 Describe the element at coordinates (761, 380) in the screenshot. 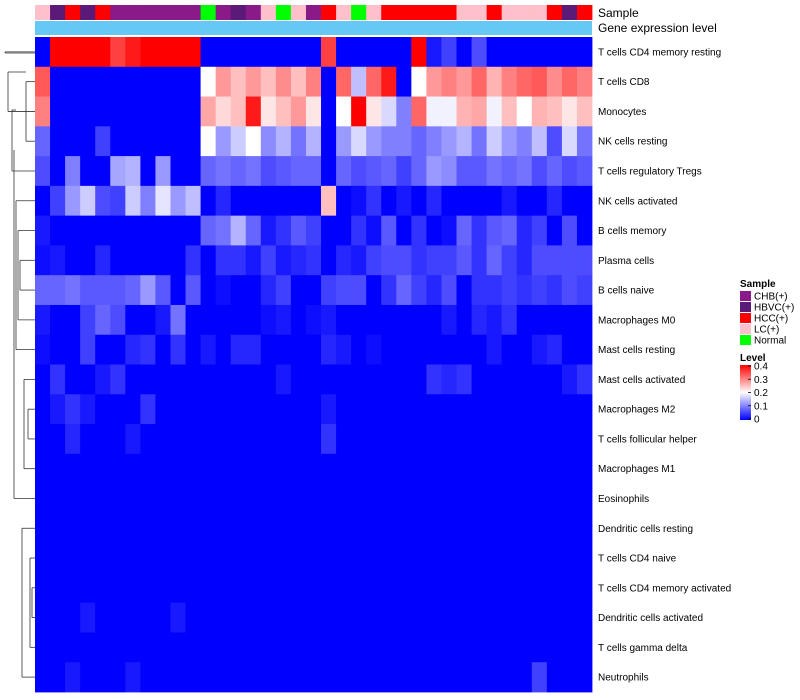

I see `level-legend-tick-label: 0.3` at that location.